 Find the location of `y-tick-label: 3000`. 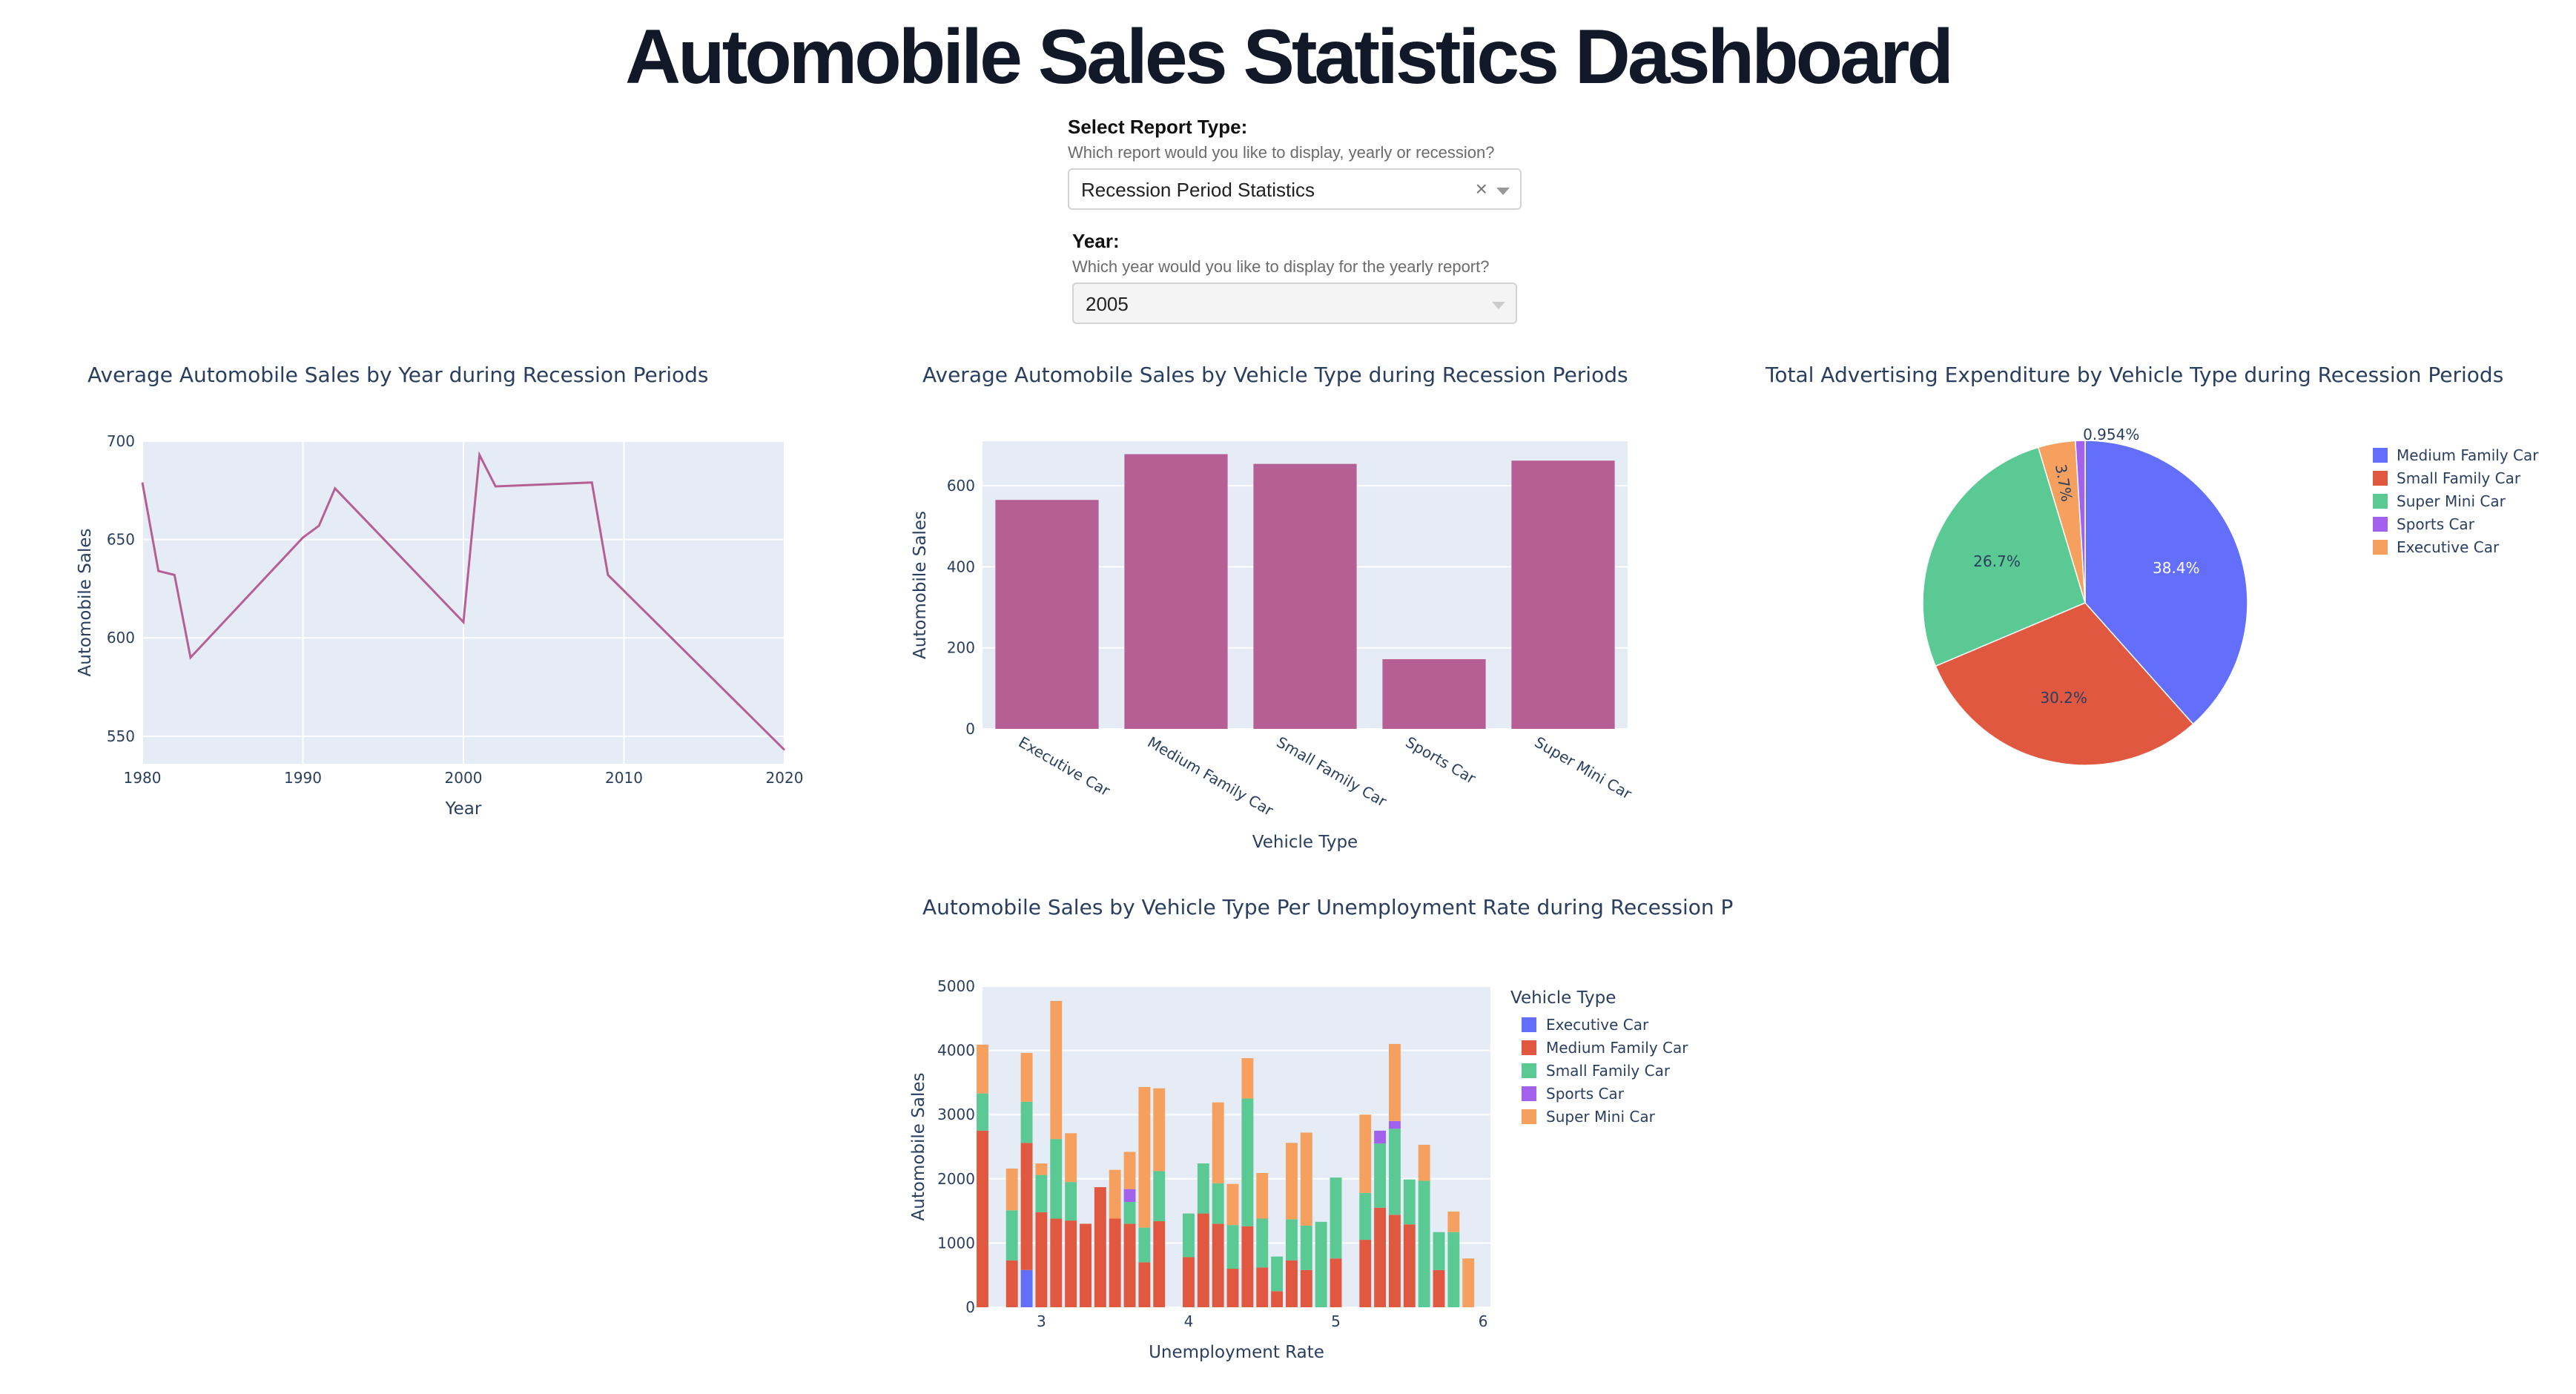

y-tick-label: 3000 is located at coordinates (956, 1114).